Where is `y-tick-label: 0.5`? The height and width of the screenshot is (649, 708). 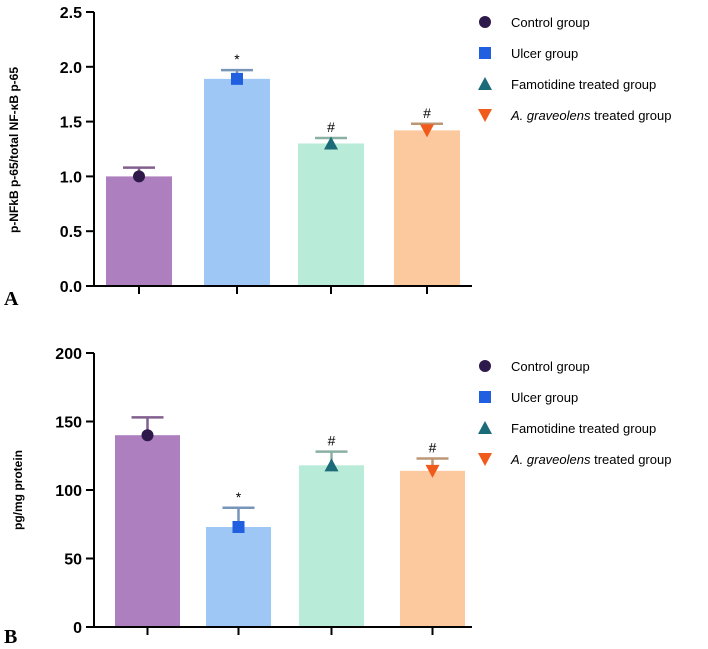
y-tick-label: 0.5 is located at coordinates (71, 232).